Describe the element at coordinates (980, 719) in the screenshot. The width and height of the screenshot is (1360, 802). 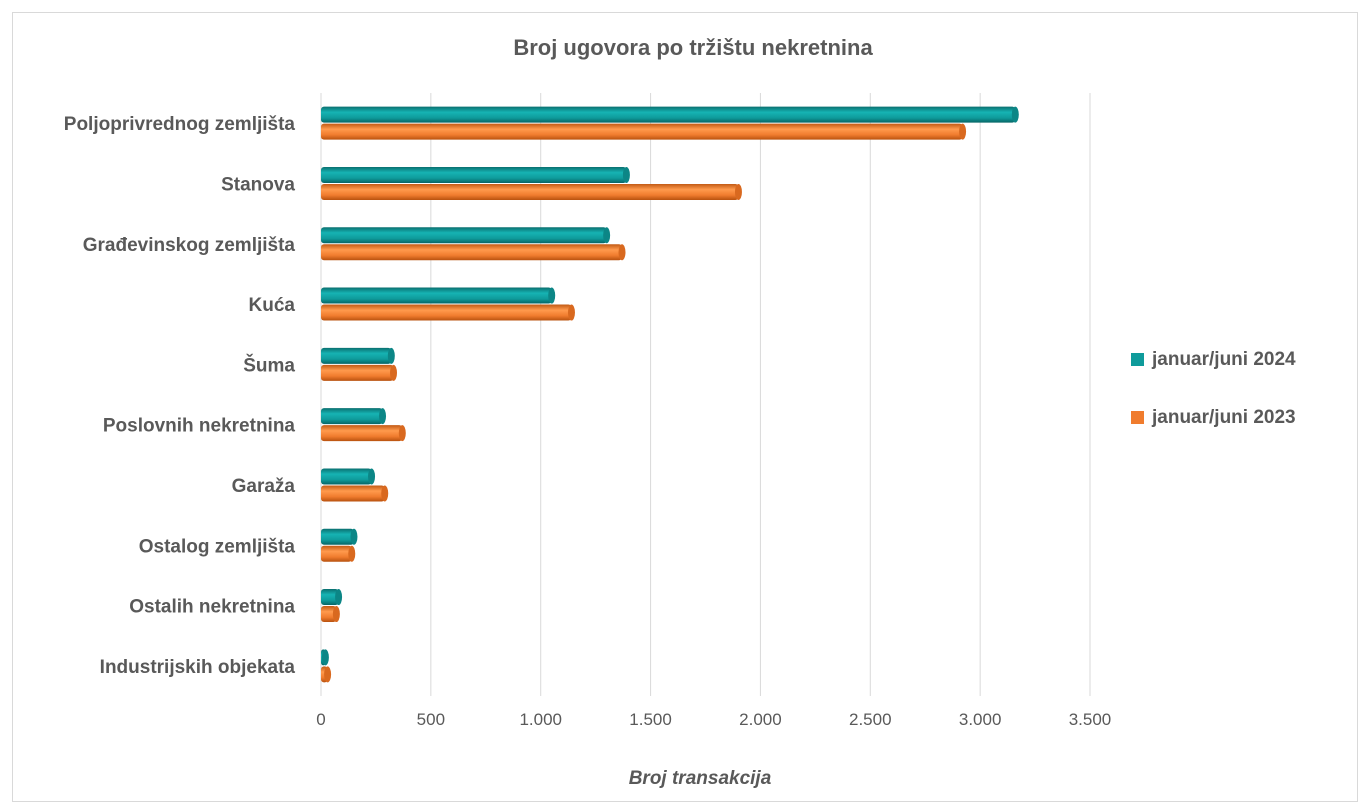
I see `x-tick-label: 3.000` at that location.